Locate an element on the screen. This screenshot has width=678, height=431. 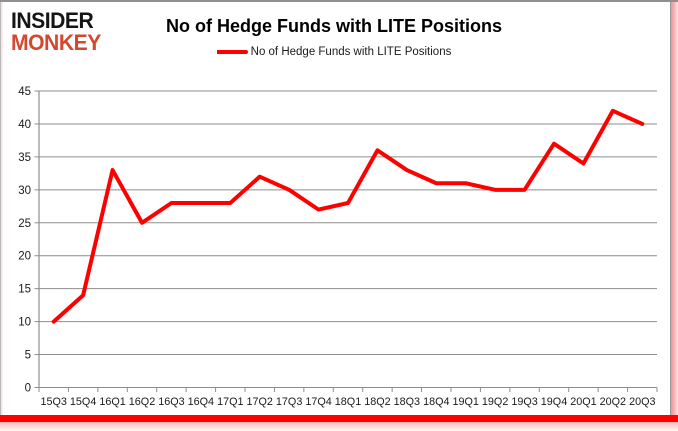
x-tick-label: 17Q1 is located at coordinates (230, 402).